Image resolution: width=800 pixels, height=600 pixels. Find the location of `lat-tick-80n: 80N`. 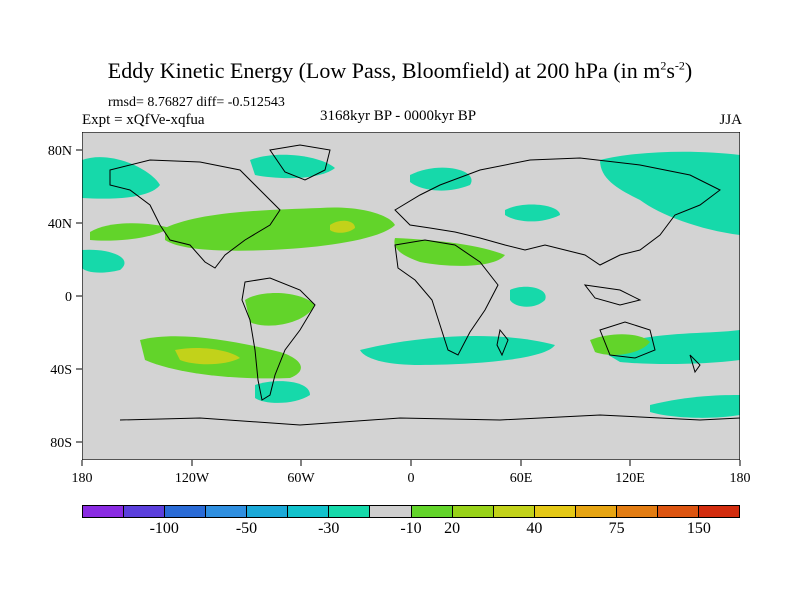

lat-tick-80n: 80N is located at coordinates (60, 151).